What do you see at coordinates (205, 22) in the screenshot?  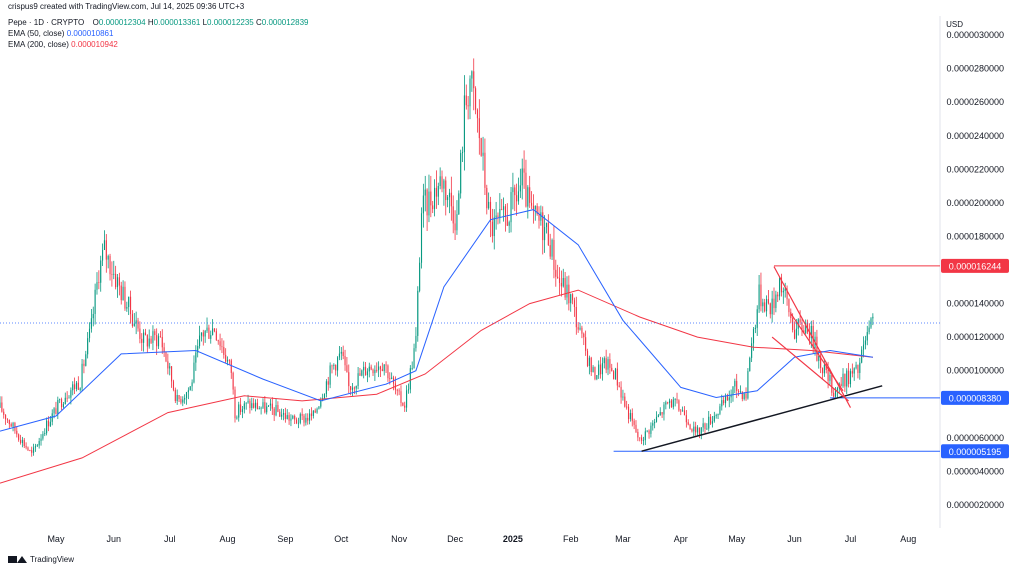 I see `ohlc-low-label: L` at bounding box center [205, 22].